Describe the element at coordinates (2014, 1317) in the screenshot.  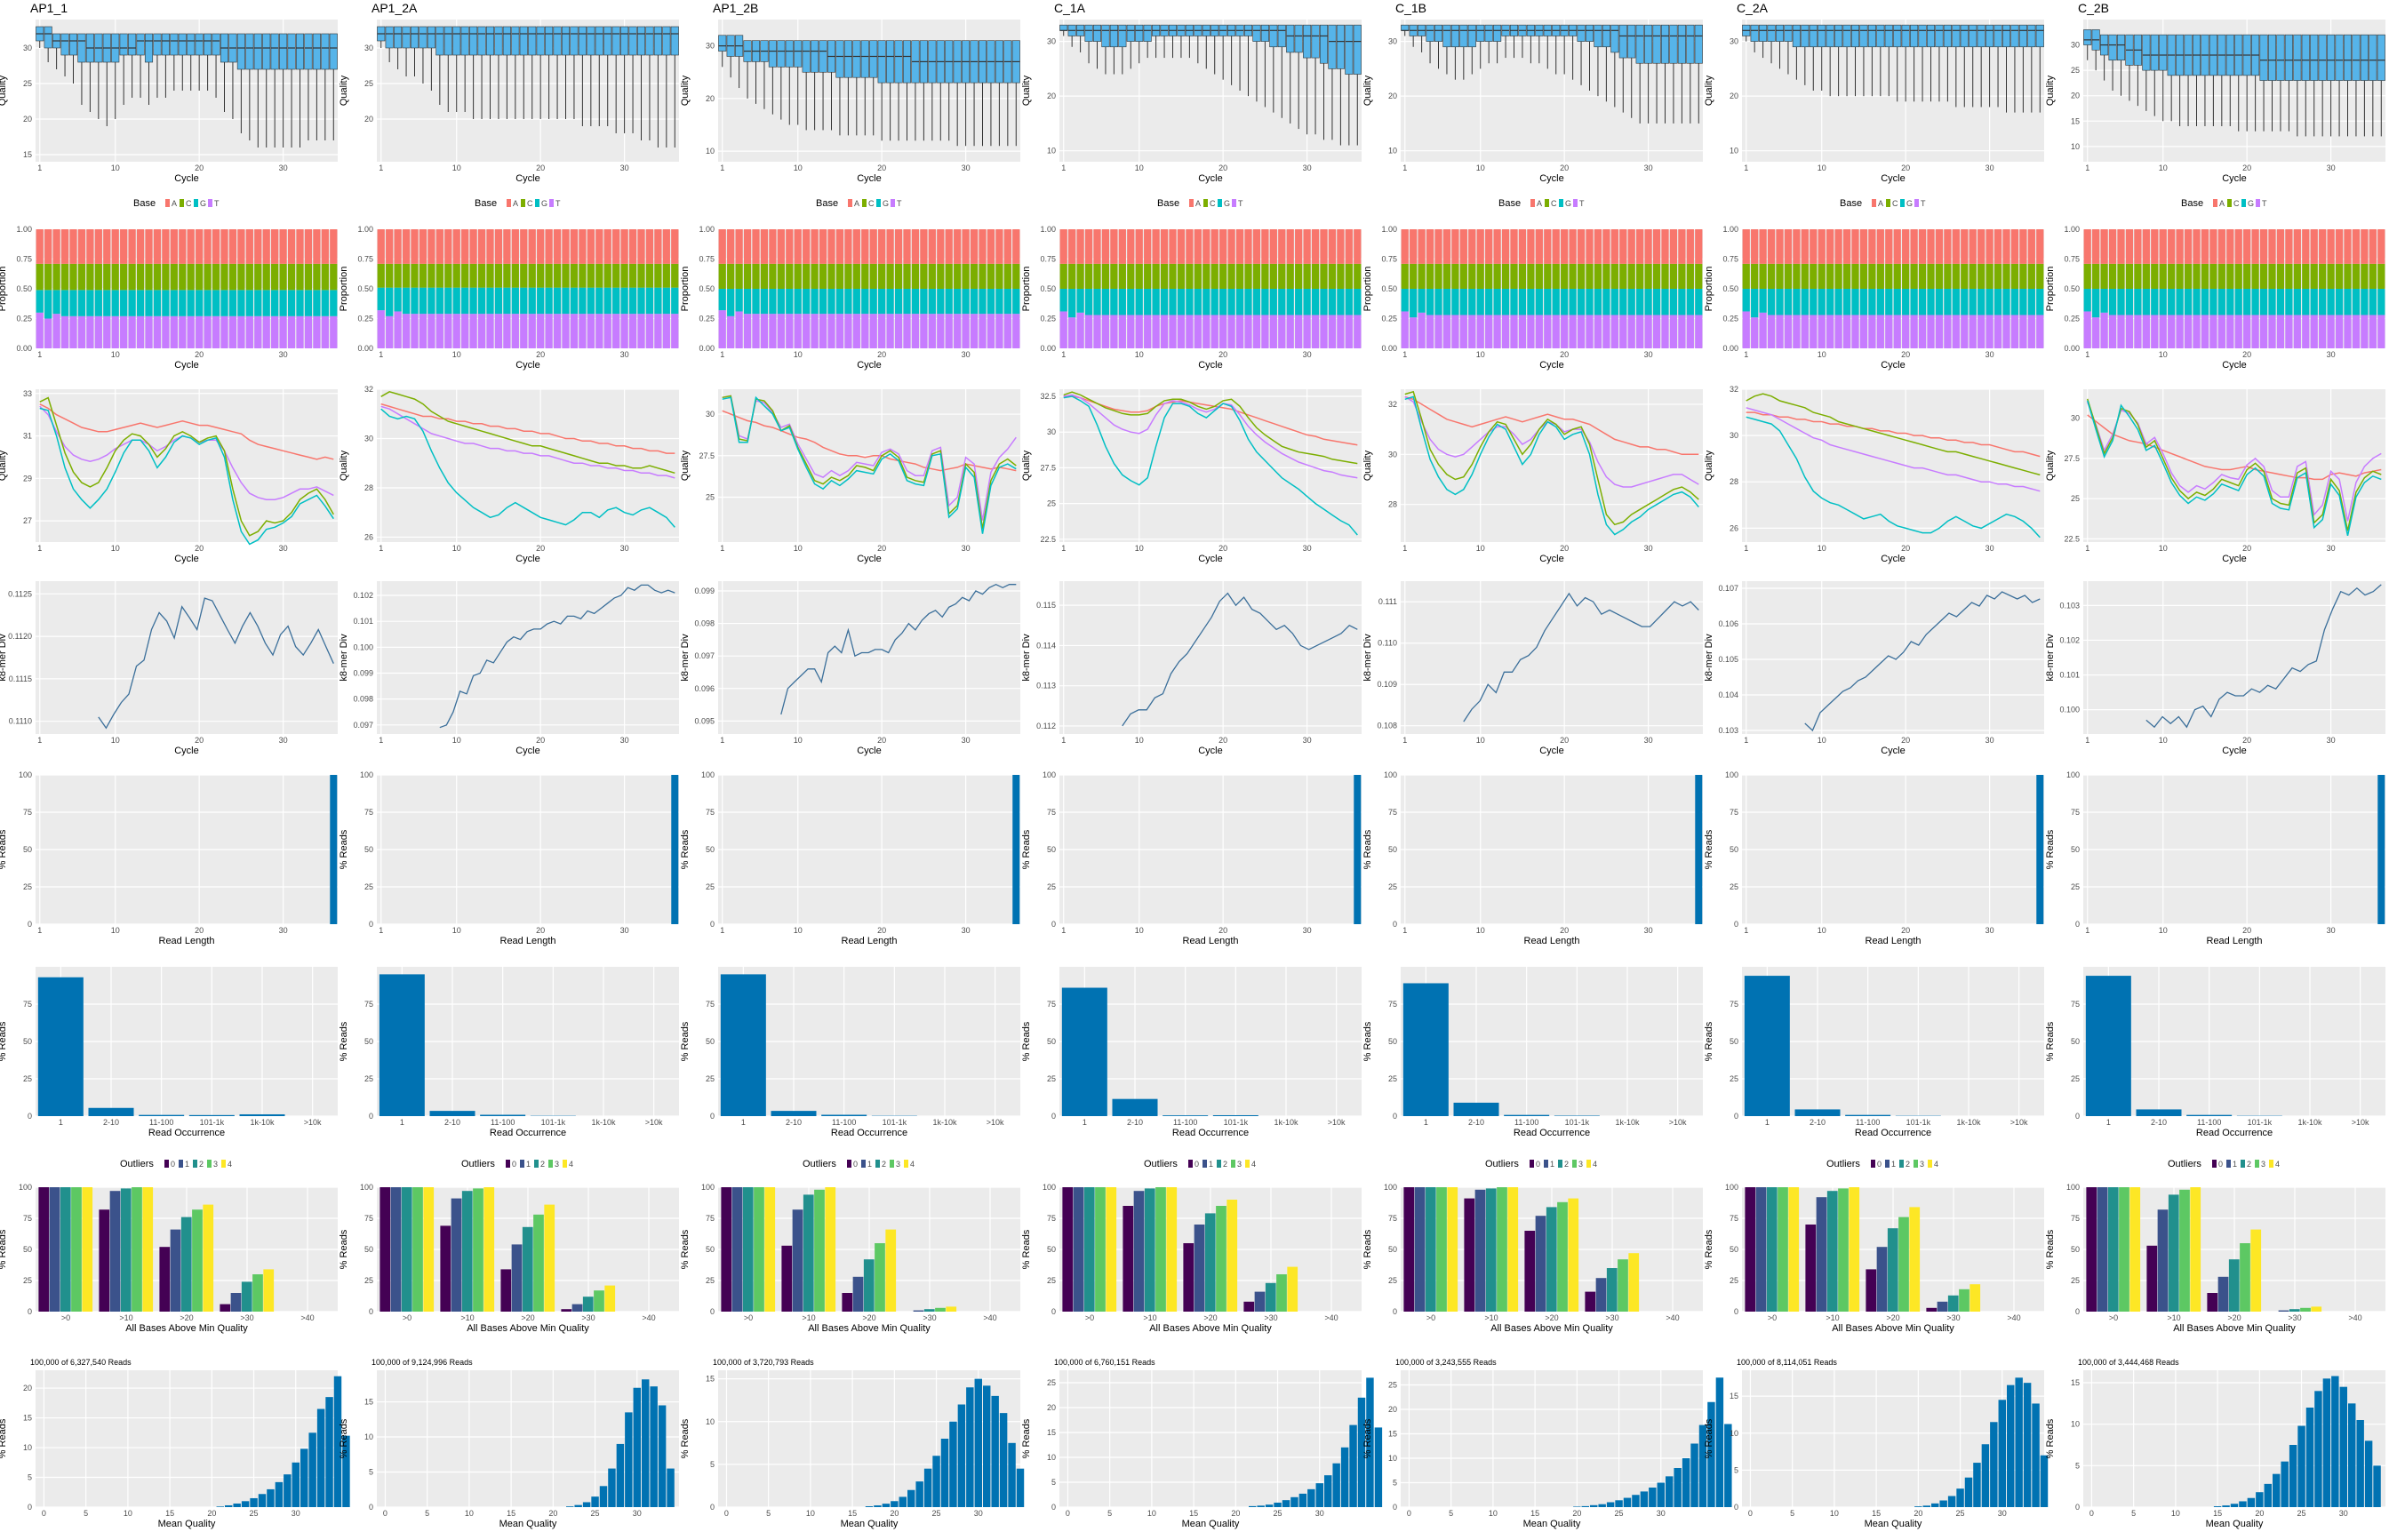
I see `x-tick-label: >40` at that location.